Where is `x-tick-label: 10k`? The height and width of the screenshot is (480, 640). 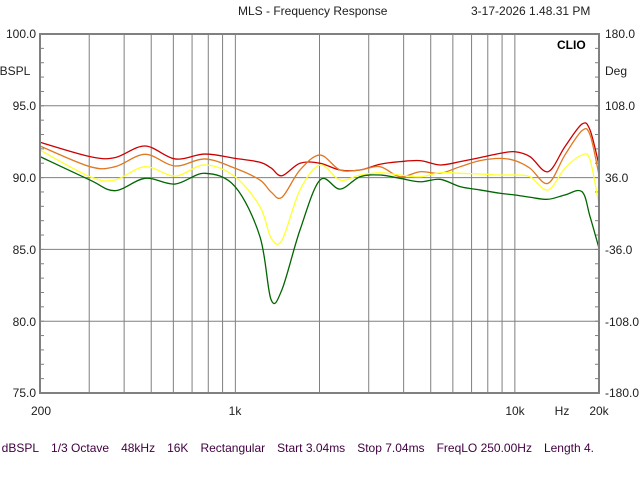
x-tick-label: 10k is located at coordinates (515, 411).